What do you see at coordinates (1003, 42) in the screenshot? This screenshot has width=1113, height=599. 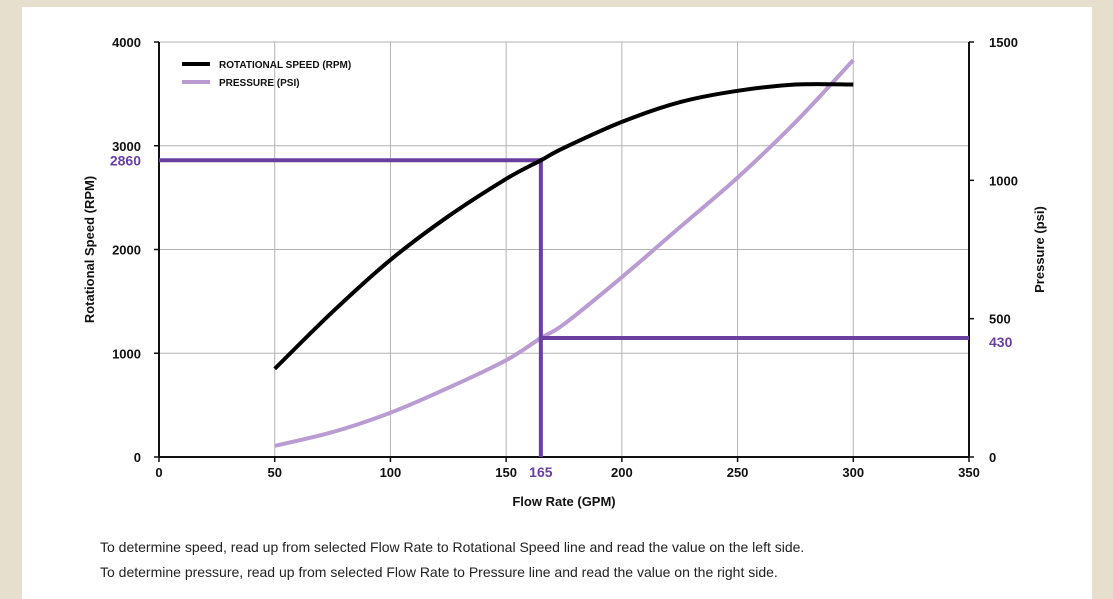 I see `y2-tick-label: 1500` at bounding box center [1003, 42].